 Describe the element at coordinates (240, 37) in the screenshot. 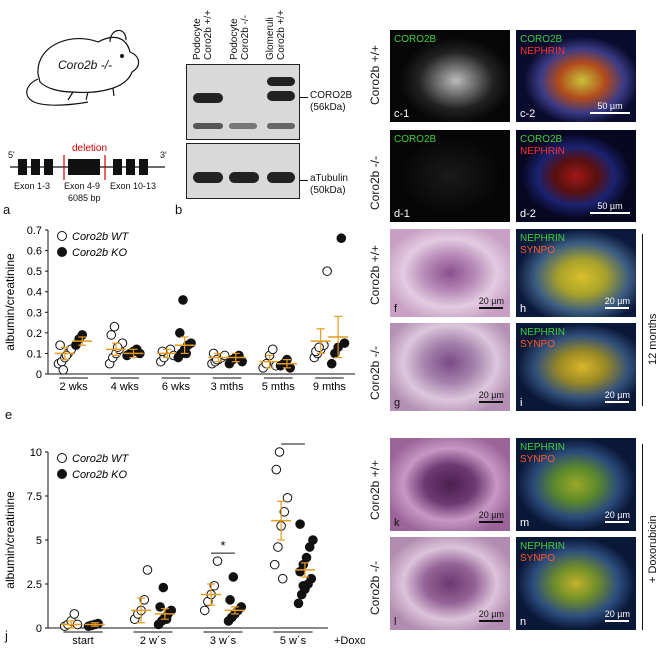

I see `lane2-label: Podocyte Coro2b -/-` at that location.